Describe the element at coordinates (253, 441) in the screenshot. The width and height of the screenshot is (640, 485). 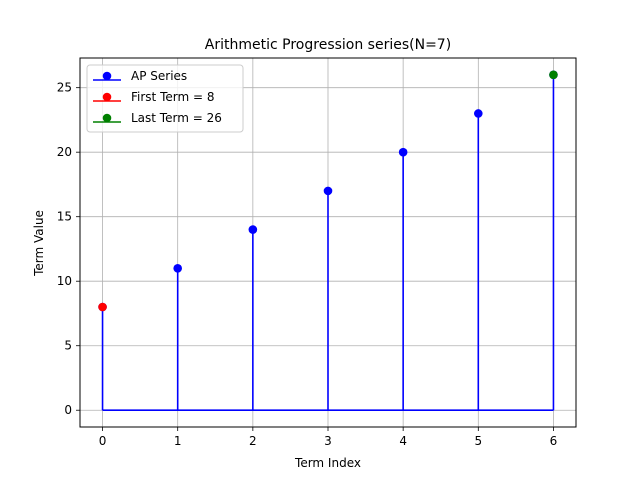
I see `x-tick-label: 2` at that location.